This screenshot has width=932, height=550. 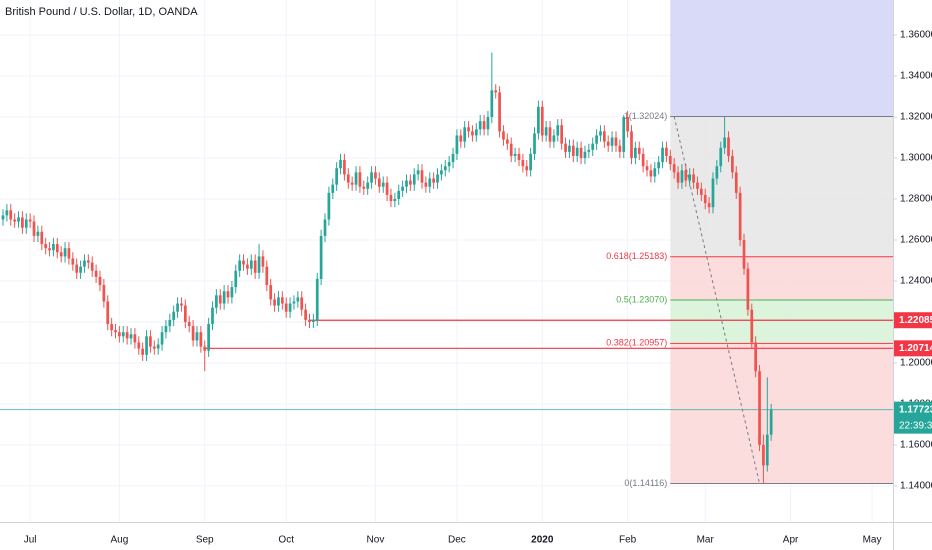 What do you see at coordinates (913, 417) in the screenshot?
I see `last-price-tag` at bounding box center [913, 417].